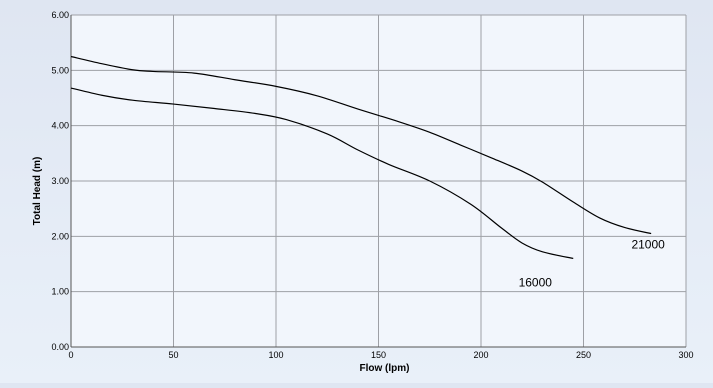 This screenshot has width=713, height=388. What do you see at coordinates (60, 292) in the screenshot?
I see `y-tick-label: 1.00` at bounding box center [60, 292].